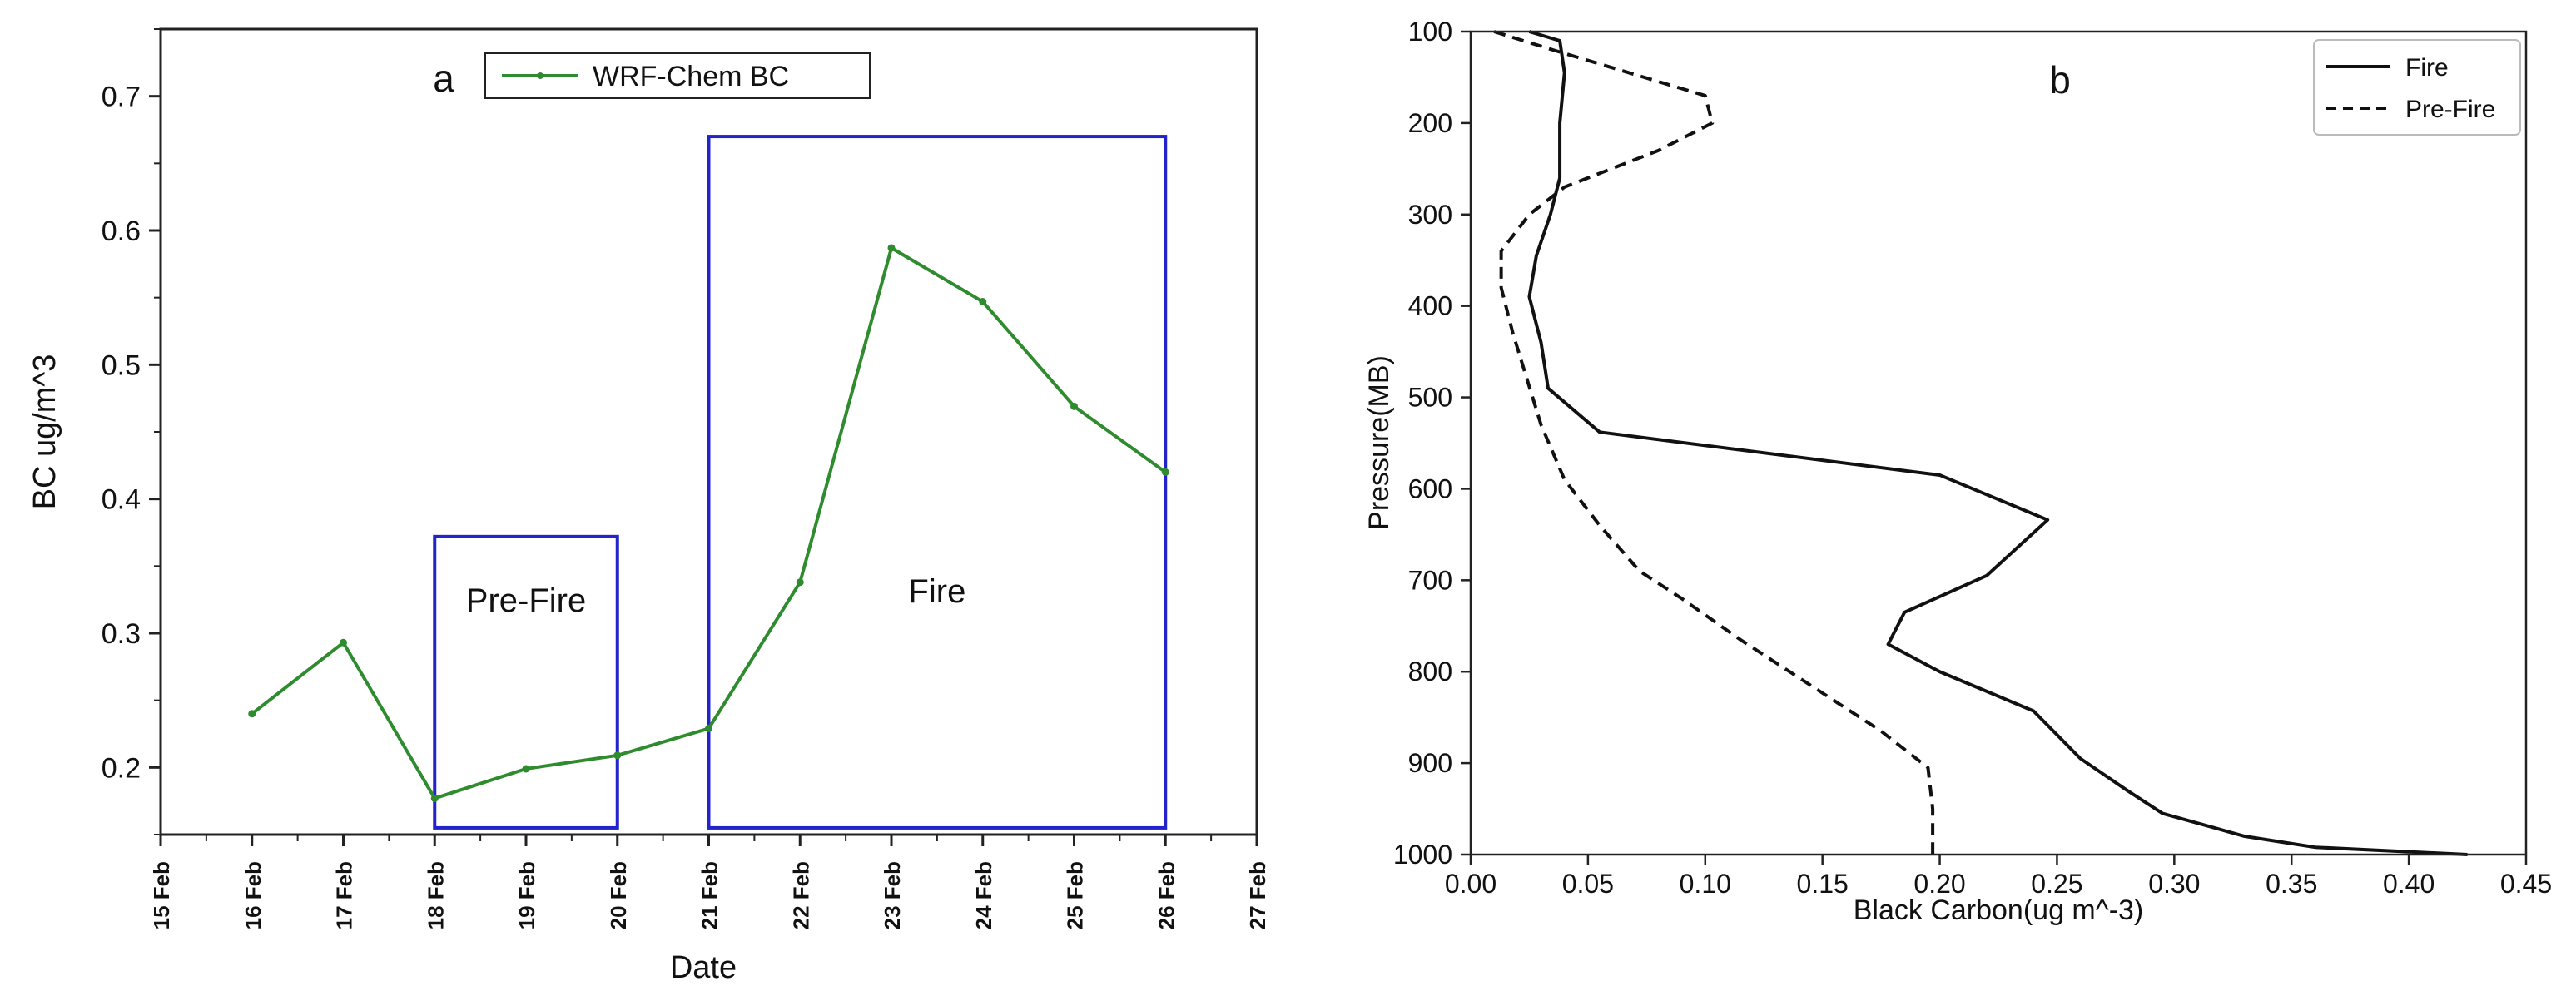 The width and height of the screenshot is (2576, 1001). What do you see at coordinates (44, 432) in the screenshot?
I see `a-y-axis-label: BC ug/m^3` at bounding box center [44, 432].